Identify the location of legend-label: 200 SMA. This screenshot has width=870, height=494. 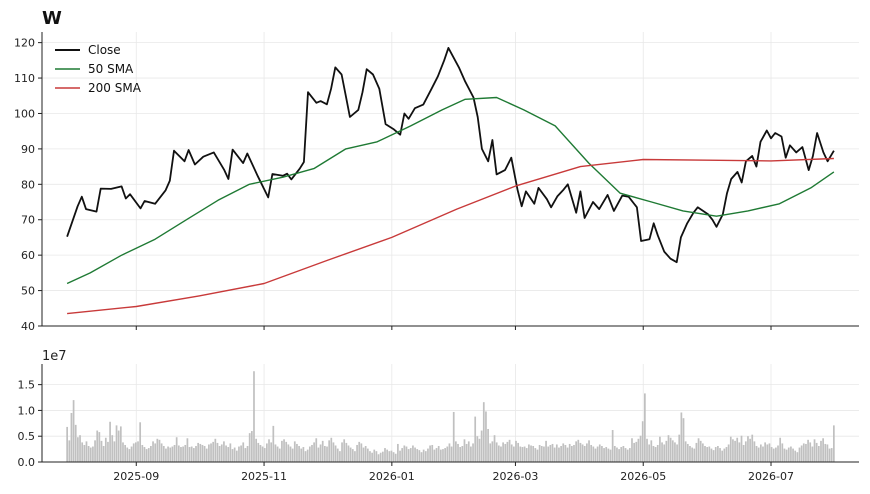
(115, 88).